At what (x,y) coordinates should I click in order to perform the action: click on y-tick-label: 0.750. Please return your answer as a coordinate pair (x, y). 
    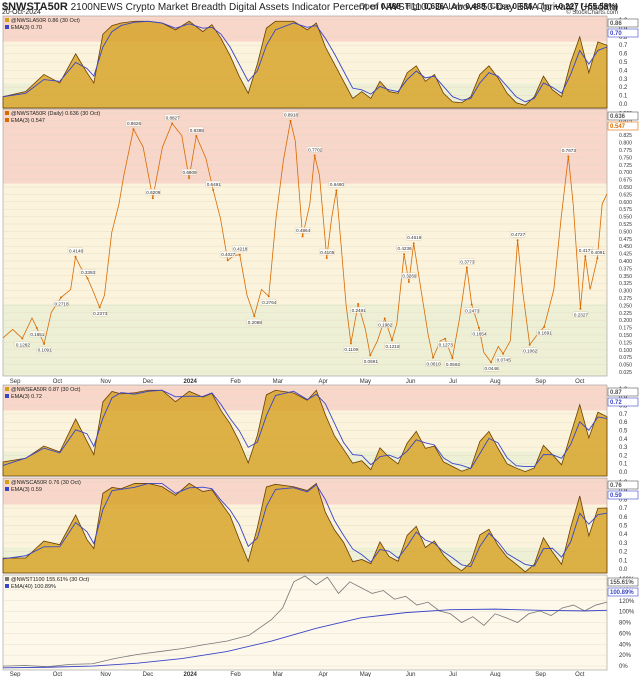
    Looking at the image, I should click on (625, 158).